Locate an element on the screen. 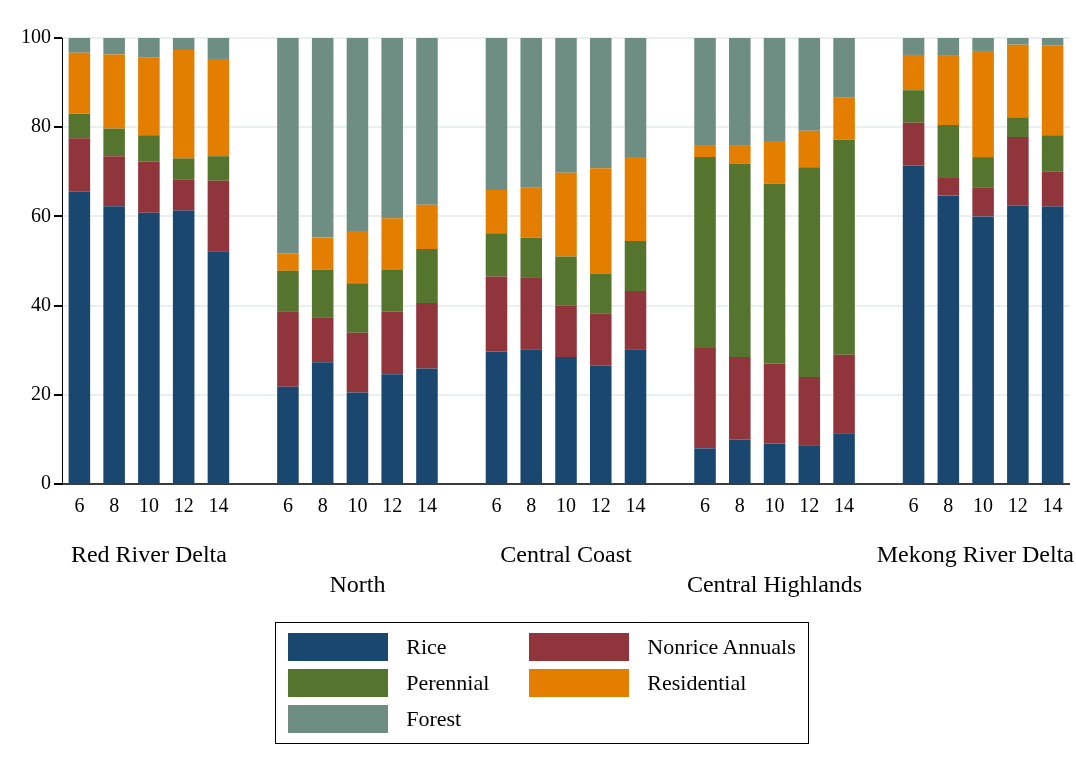 The height and width of the screenshot is (782, 1076). y-tick-label: 0 is located at coordinates (46, 482).